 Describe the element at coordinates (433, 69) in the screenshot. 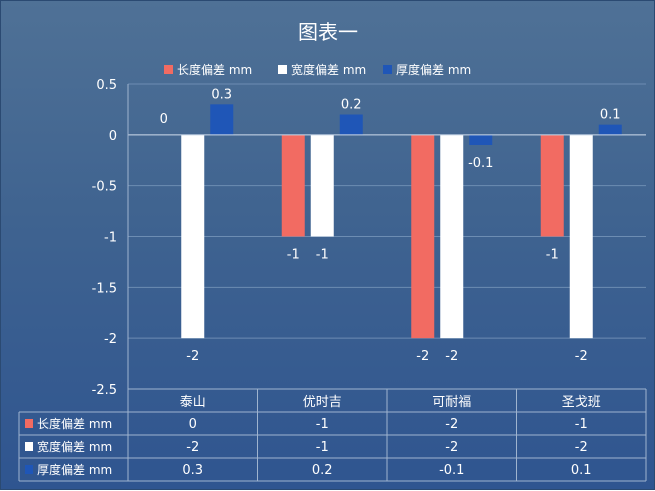

I see `legend-label: 厚度偏差 mm` at that location.